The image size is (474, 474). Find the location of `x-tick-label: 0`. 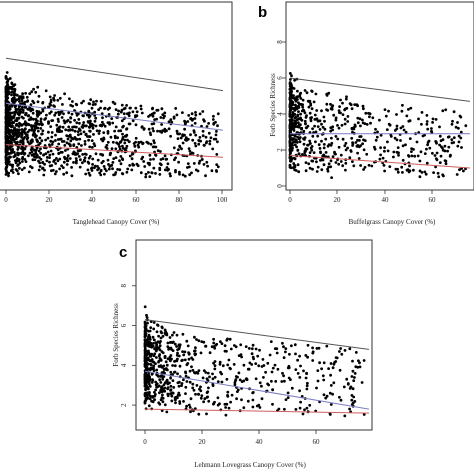

x-tick-label: 0 is located at coordinates (290, 200).